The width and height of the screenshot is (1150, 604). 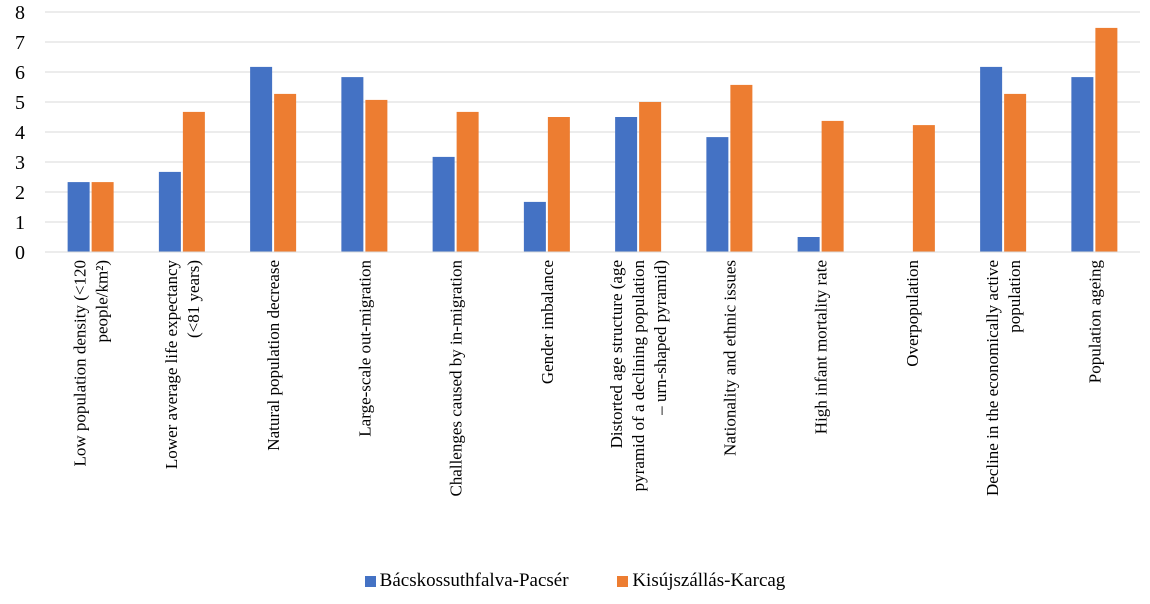 I want to click on y-tick-label: 3, so click(x=20, y=163).